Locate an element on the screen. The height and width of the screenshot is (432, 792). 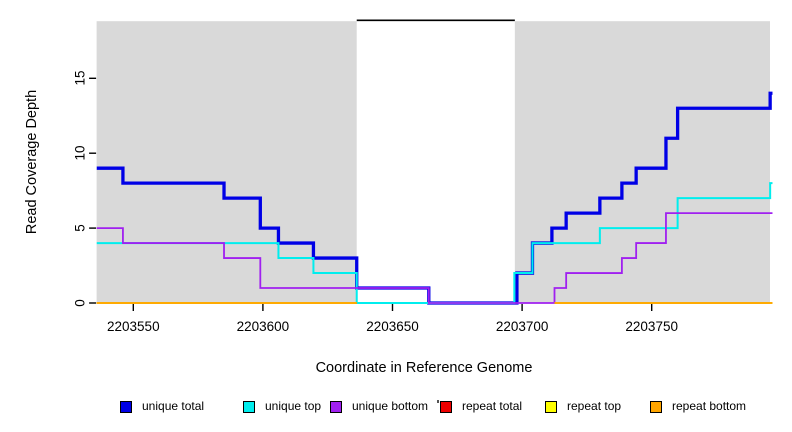
x-axis-tick-label: 2203550 is located at coordinates (133, 326).